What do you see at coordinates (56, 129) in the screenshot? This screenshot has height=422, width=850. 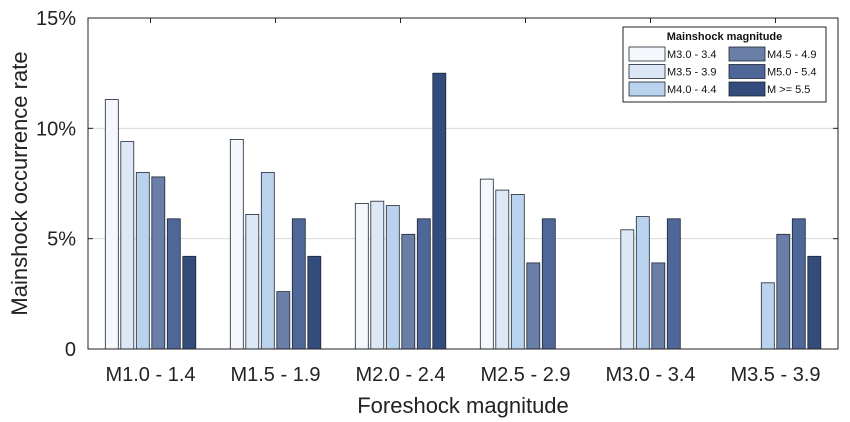 I see `y-tick-label: 10%` at bounding box center [56, 129].